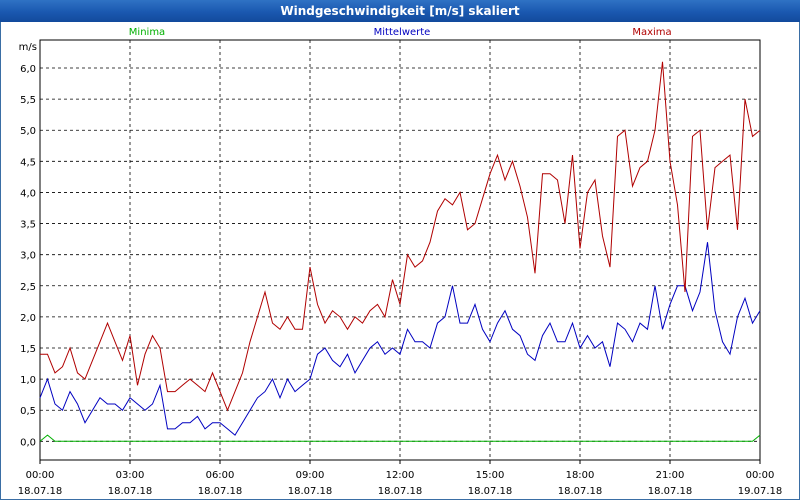  Describe the element at coordinates (28, 225) in the screenshot. I see `y-tick-label: 3,5` at that location.